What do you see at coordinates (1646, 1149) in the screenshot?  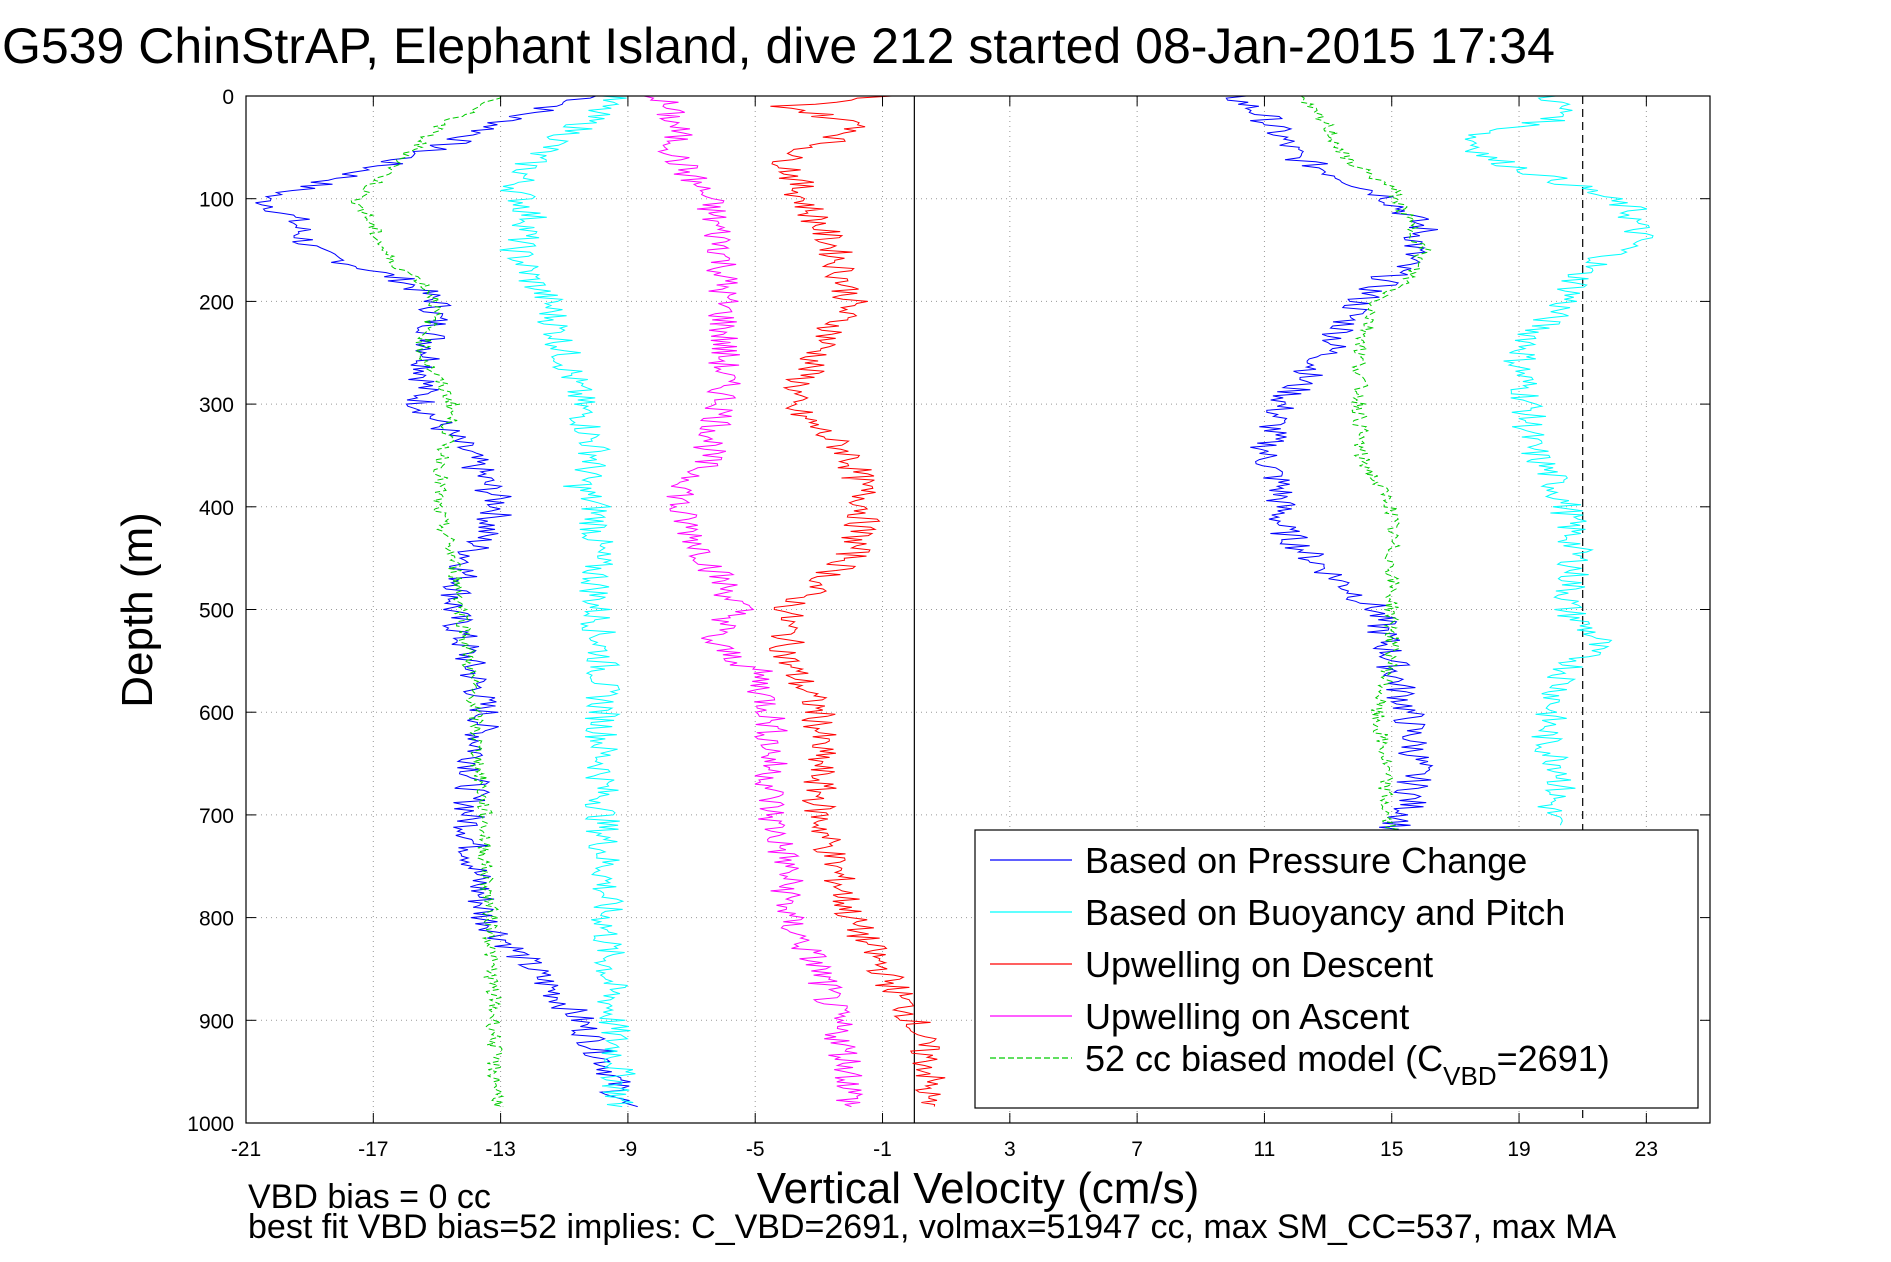 I see `x-tick-label: 23` at bounding box center [1646, 1149].